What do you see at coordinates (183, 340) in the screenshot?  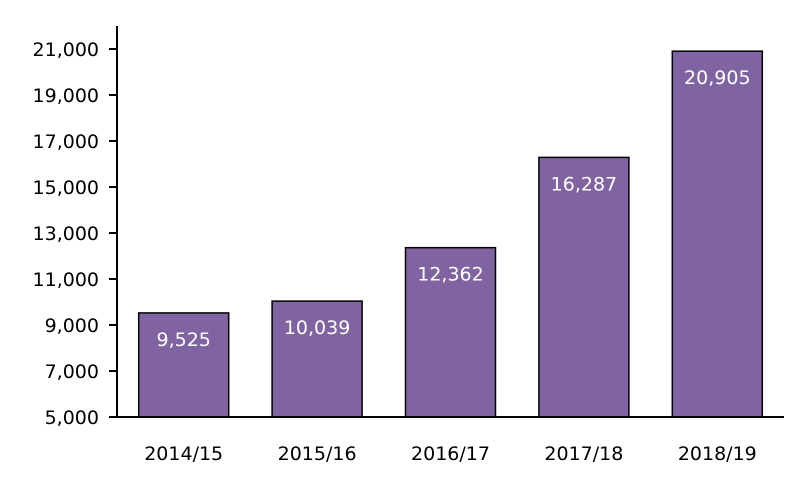 I see `bar-value-label: 9,525` at bounding box center [183, 340].